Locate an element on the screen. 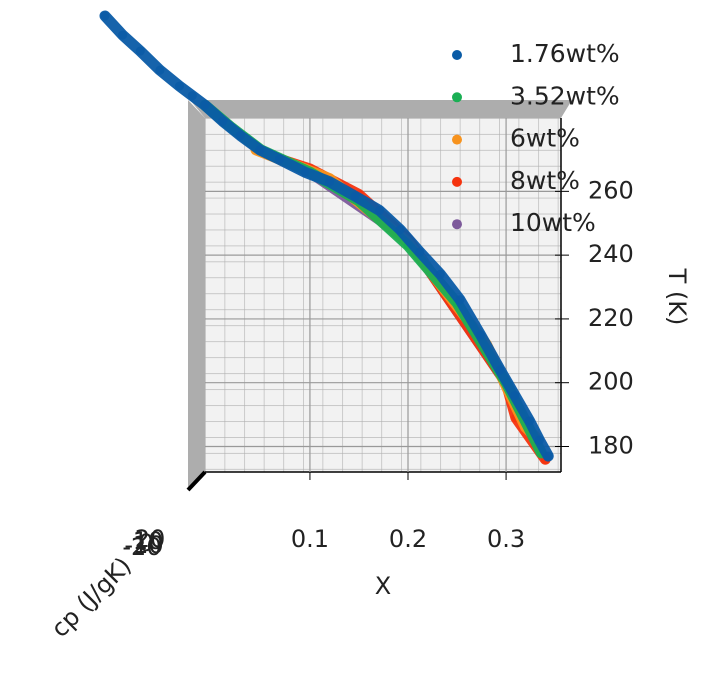 The image size is (704, 678). legend-label: 8wt% is located at coordinates (545, 180).